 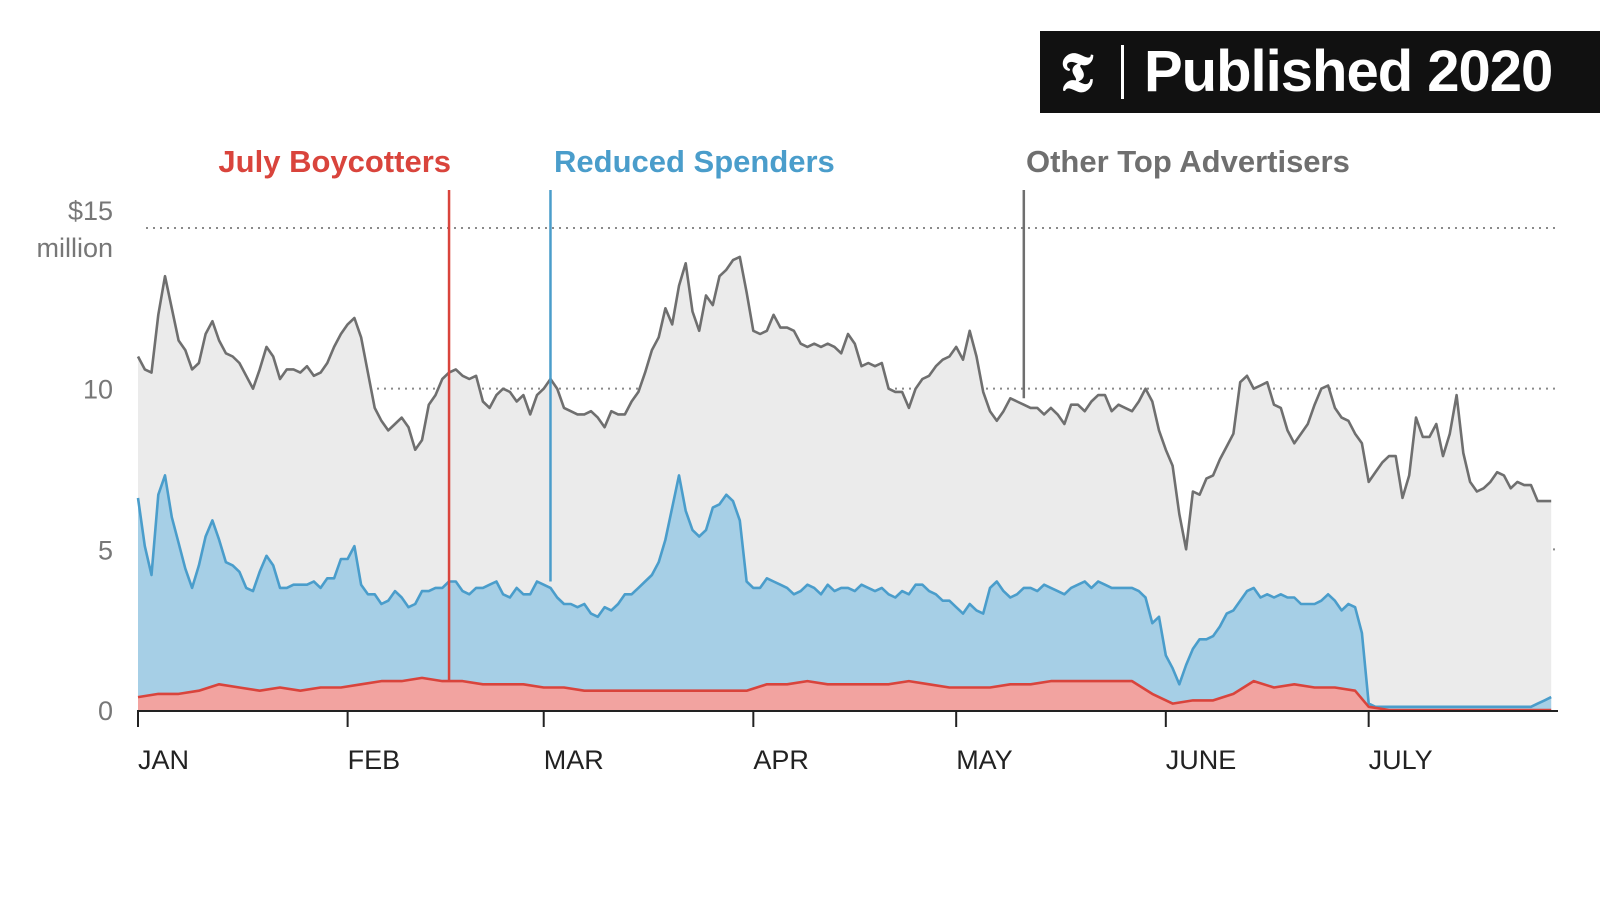 I want to click on july-boycotters-line, so click(x=844, y=694).